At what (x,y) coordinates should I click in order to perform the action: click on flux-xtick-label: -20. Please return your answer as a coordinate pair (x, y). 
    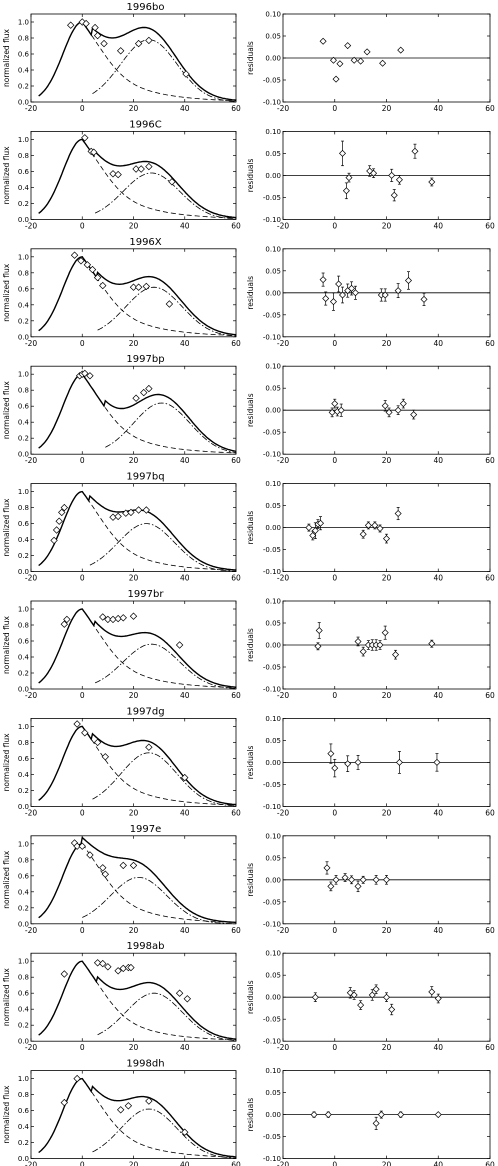
    Looking at the image, I should click on (31, 578).